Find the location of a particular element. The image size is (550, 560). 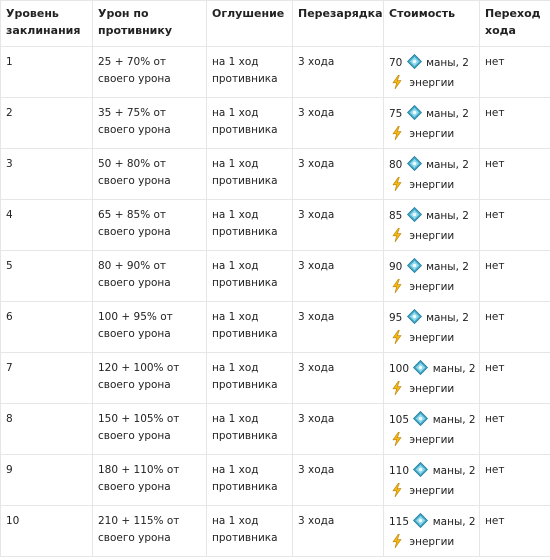

header-stun: Оглушение is located at coordinates (249, 23).